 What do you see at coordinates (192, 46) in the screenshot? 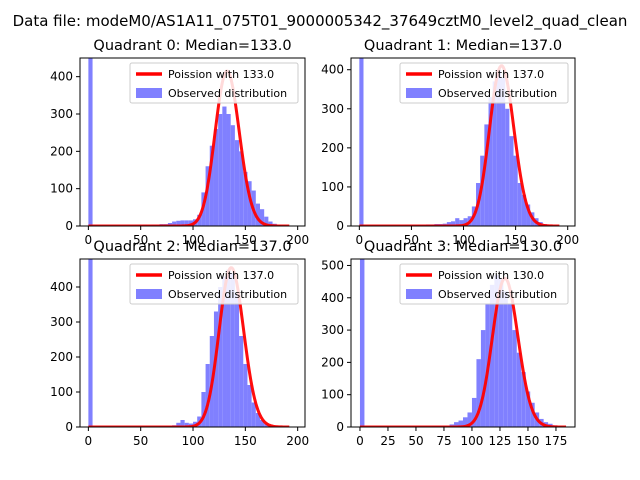
I see `panel-title: Quadrant 0: Median=133.0` at bounding box center [192, 46].